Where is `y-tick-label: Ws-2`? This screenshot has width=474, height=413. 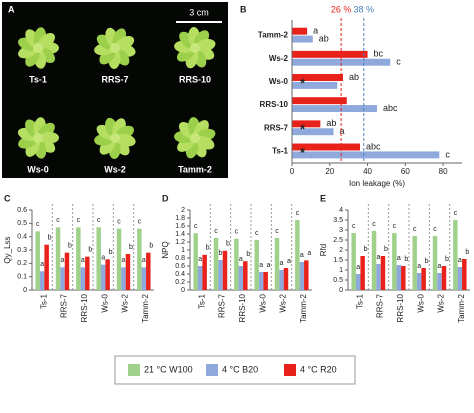 y-tick-label: Ws-2 is located at coordinates (279, 58).